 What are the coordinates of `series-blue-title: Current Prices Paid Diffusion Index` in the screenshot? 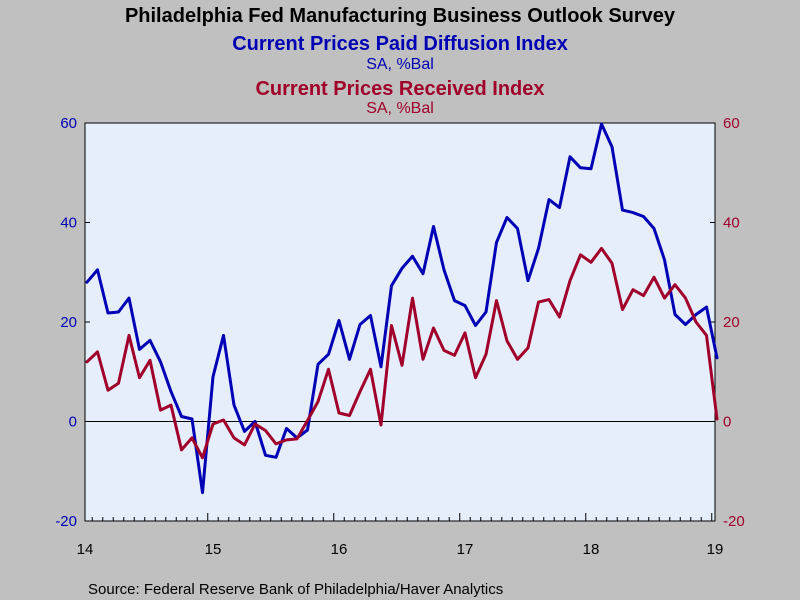 It's located at (400, 44).